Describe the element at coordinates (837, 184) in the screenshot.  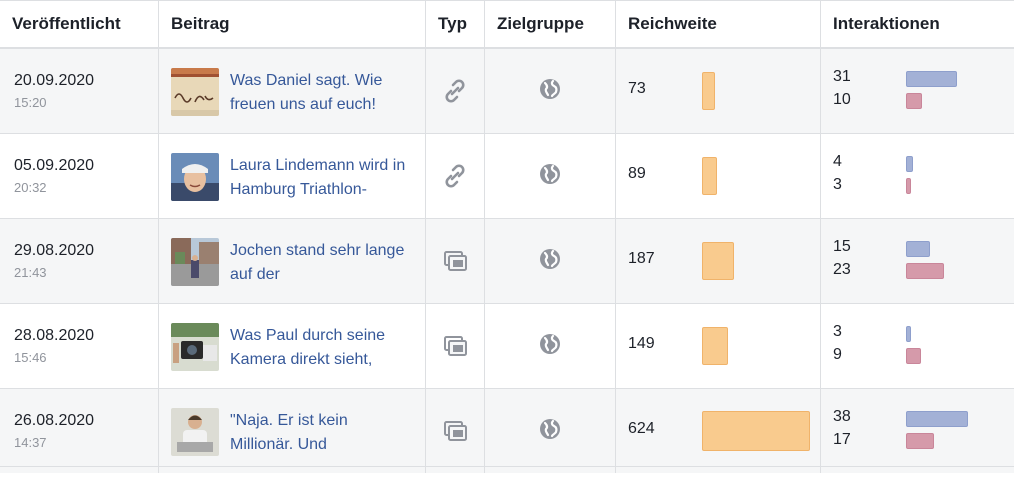
I see `interaction-value-b: 3` at that location.